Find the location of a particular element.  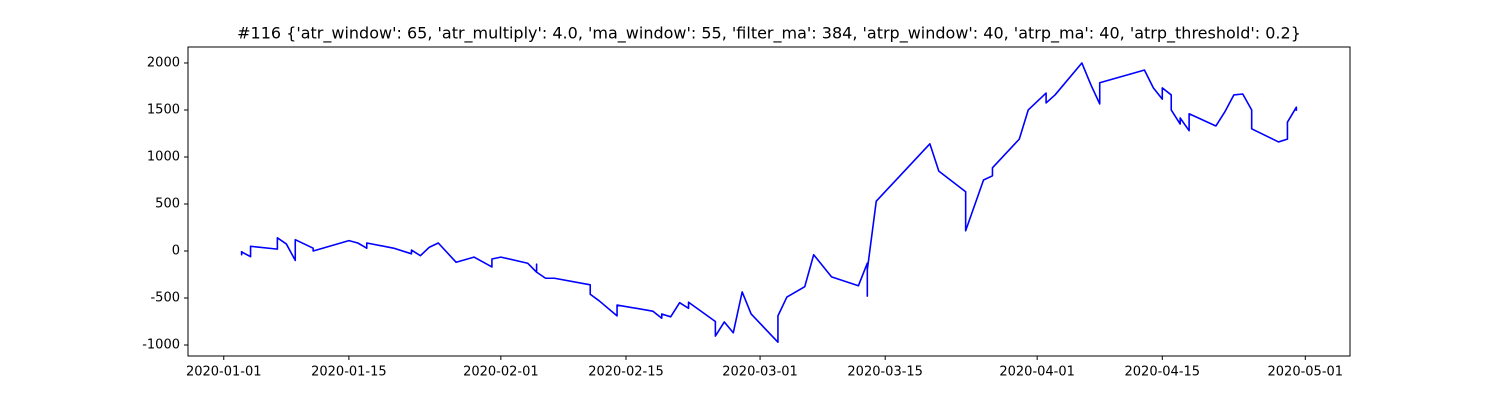

x-tick-label: 2020-01-15 is located at coordinates (349, 372).